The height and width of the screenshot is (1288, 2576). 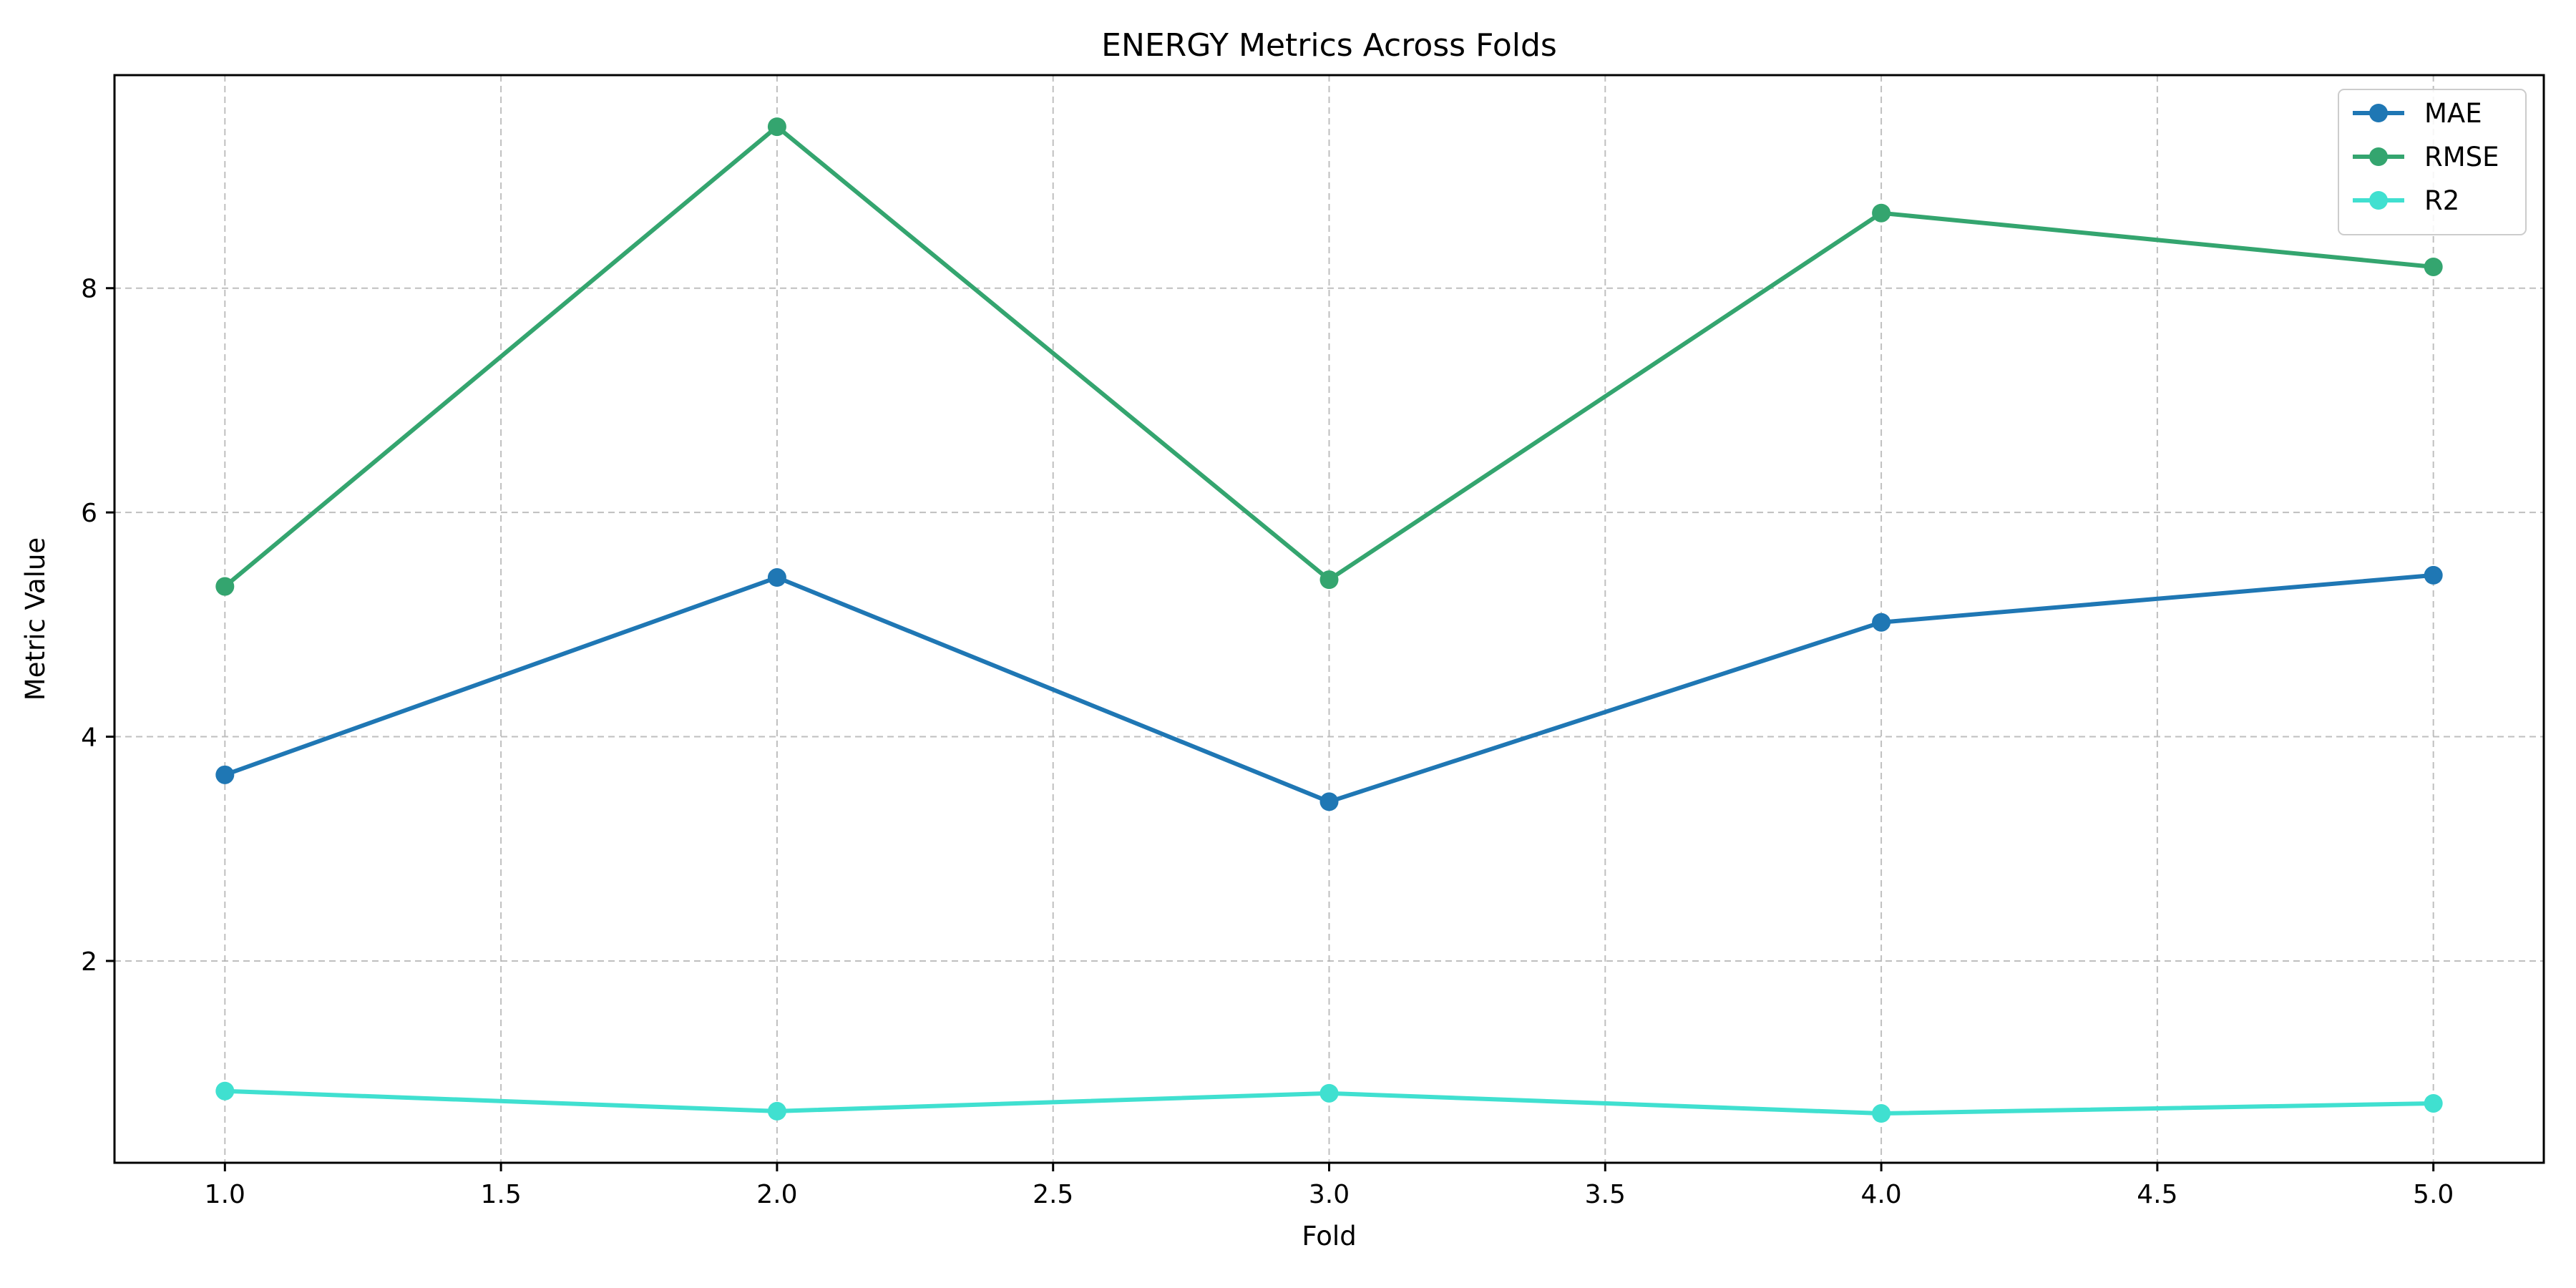 What do you see at coordinates (89, 513) in the screenshot?
I see `y-tick-label: 6` at bounding box center [89, 513].